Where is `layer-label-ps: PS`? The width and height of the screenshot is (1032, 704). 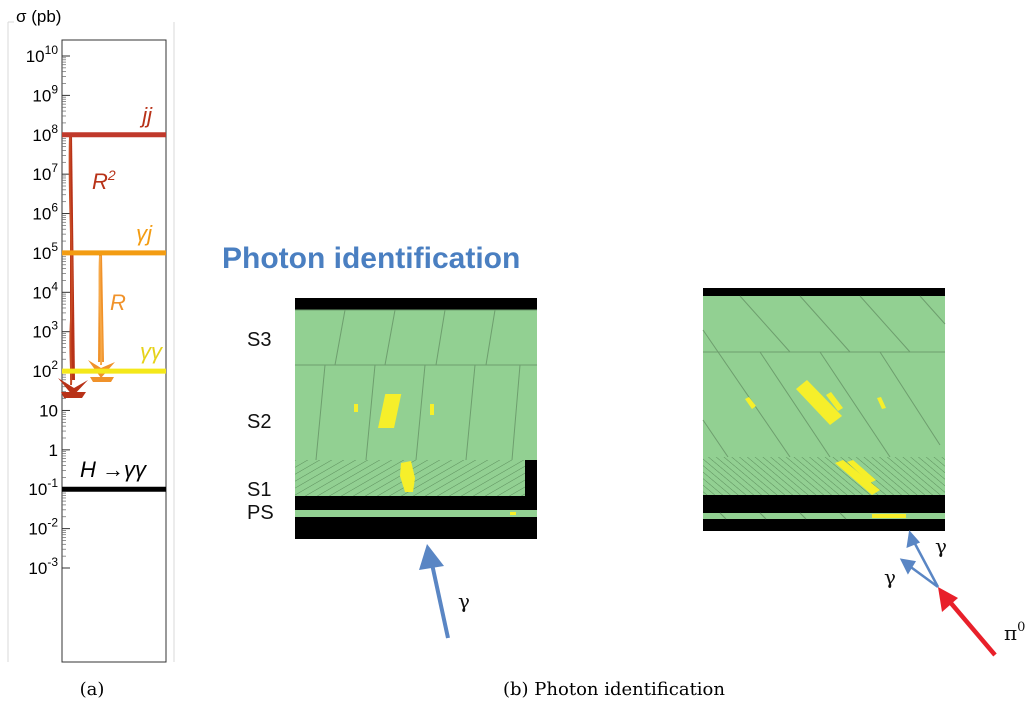
layer-label-ps: PS is located at coordinates (260, 513).